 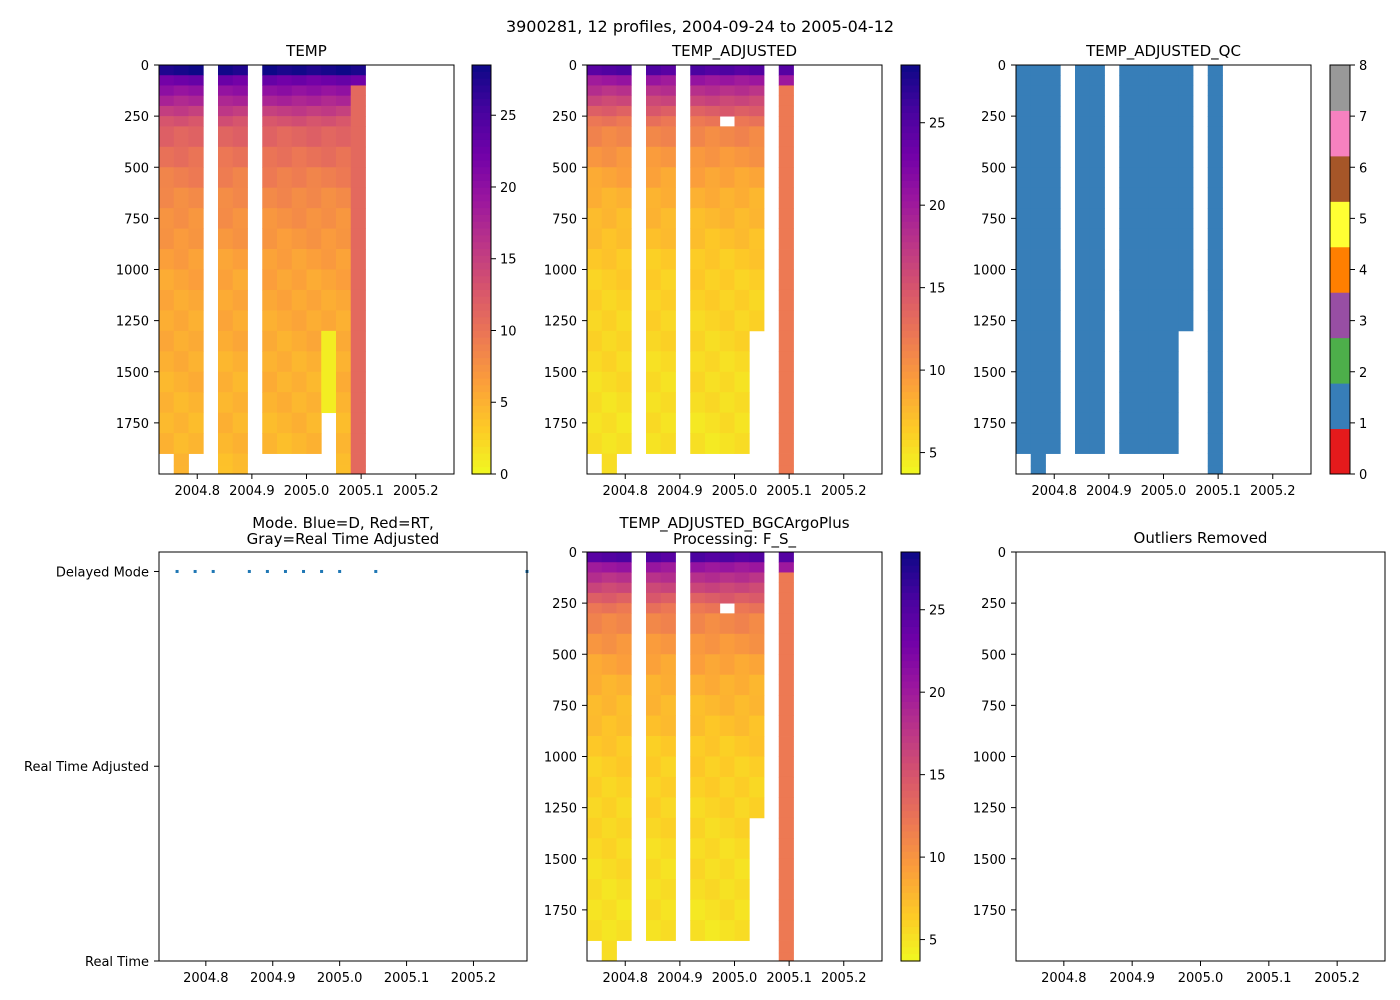 What do you see at coordinates (206, 978) in the screenshot?
I see `x-tick-label: 2004.8` at bounding box center [206, 978].